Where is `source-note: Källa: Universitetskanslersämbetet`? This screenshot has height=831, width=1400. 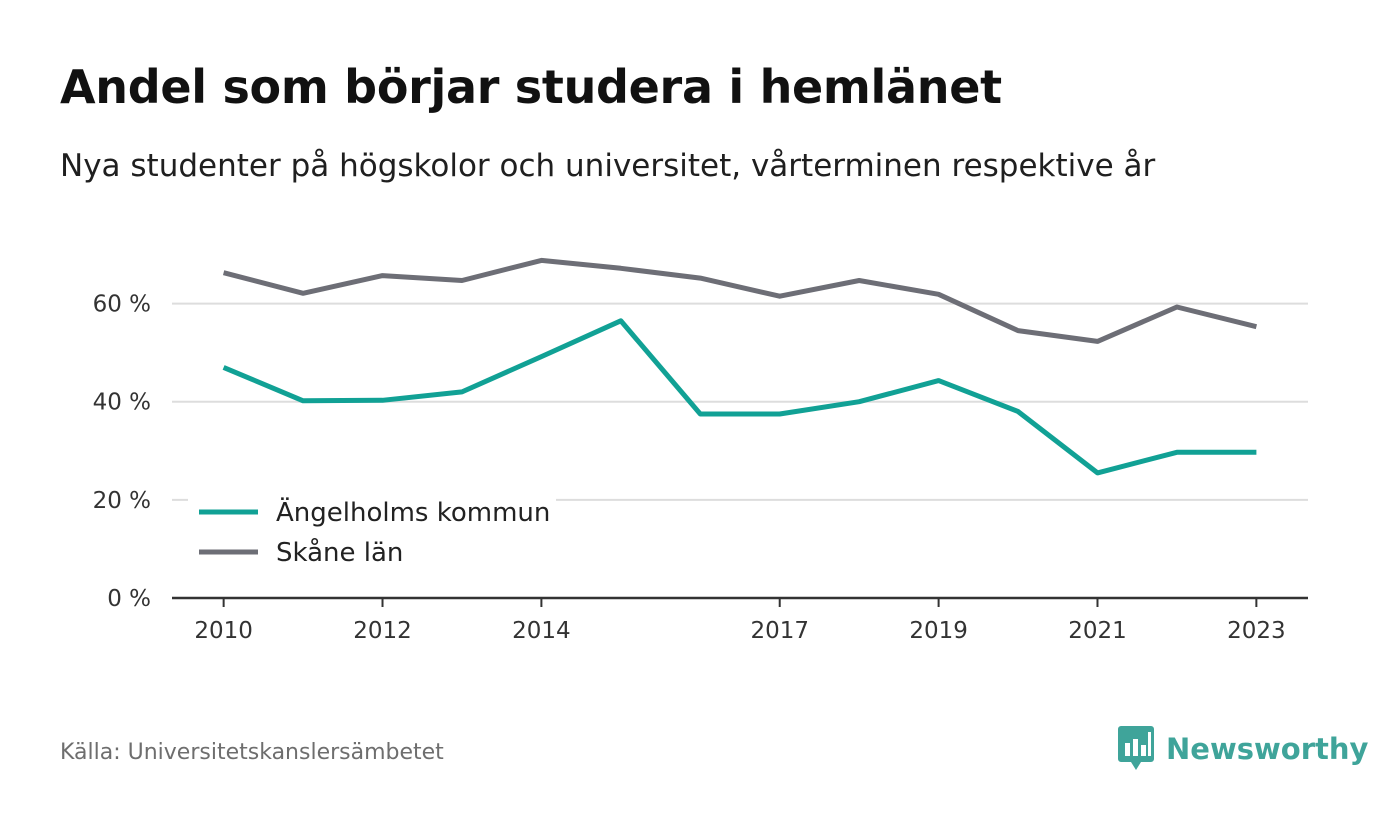
source-note: Källa: Universitetskanslersämbetet is located at coordinates (252, 752).